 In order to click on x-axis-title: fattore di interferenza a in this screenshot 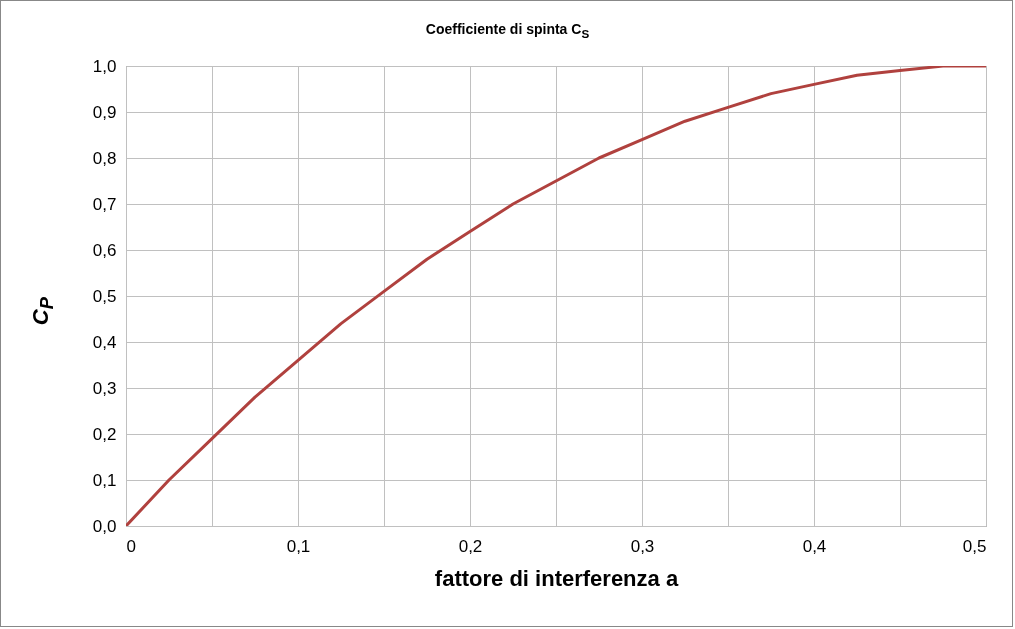, I will do `click(556, 578)`.